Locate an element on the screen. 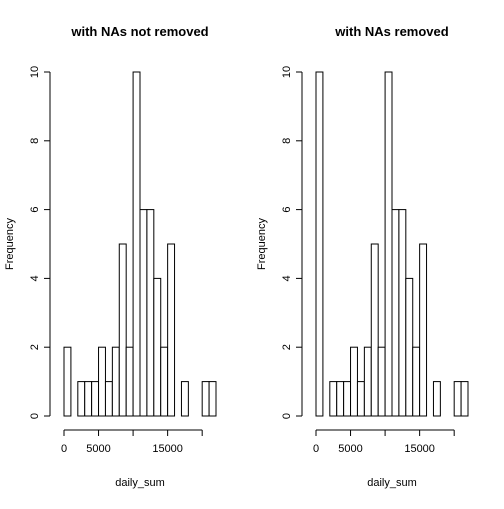 Image resolution: width=504 pixels, height=509 pixels. chart-title: with NAs not removed is located at coordinates (139, 31).